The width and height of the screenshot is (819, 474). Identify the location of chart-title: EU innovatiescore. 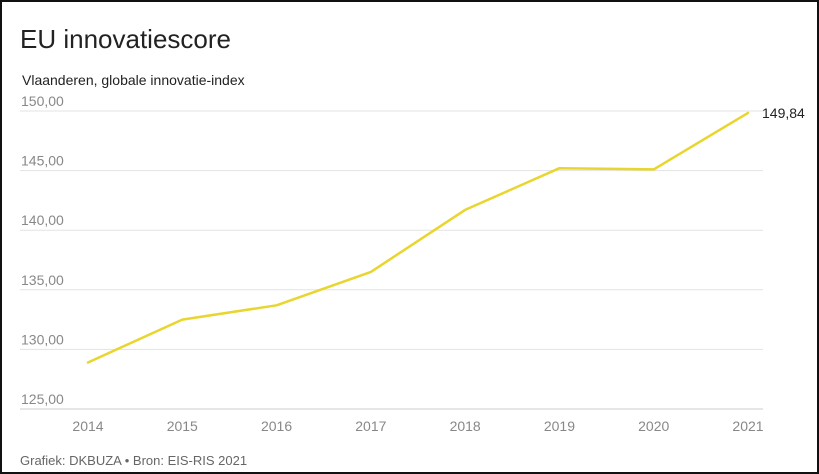
(125, 39).